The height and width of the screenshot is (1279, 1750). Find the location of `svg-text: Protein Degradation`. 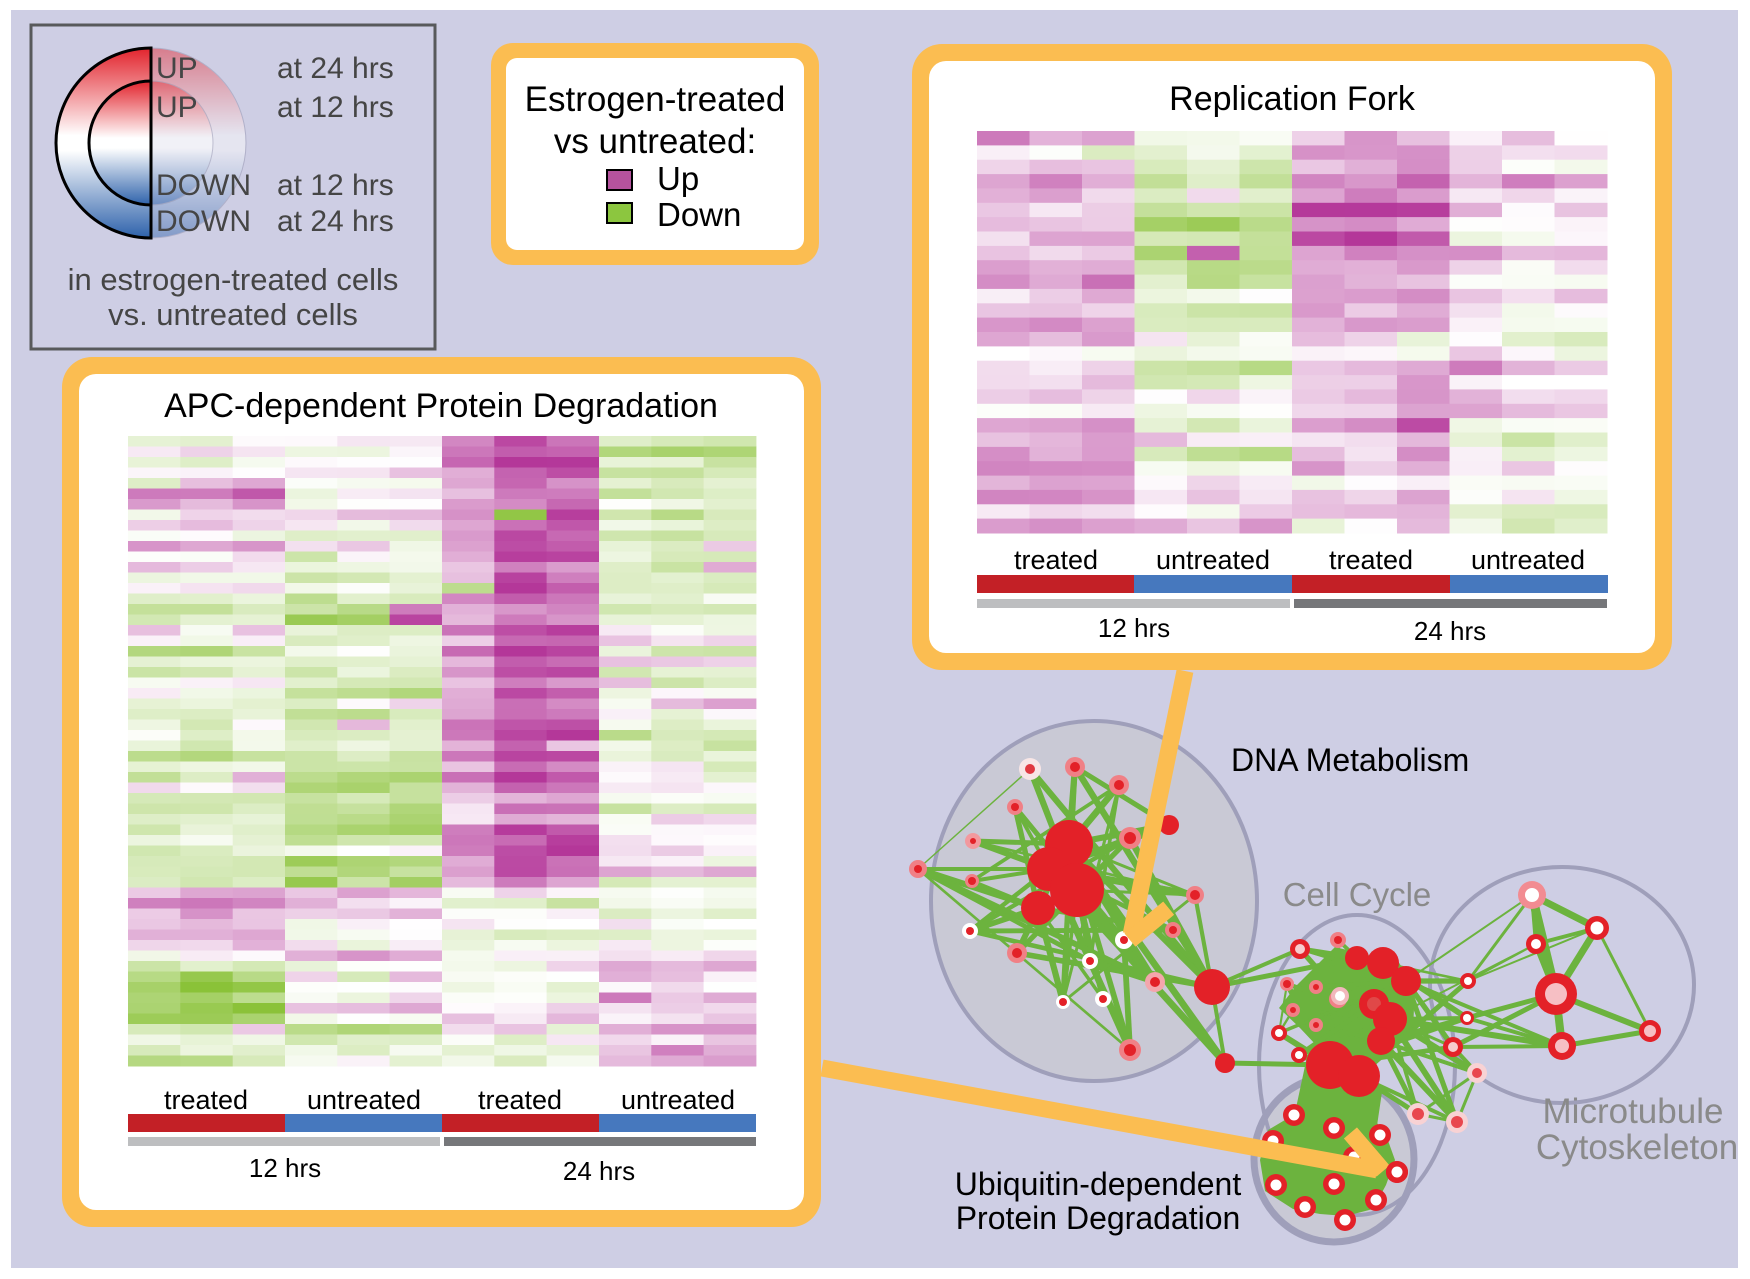

svg-text: Protein Degradation is located at coordinates (1098, 1218).